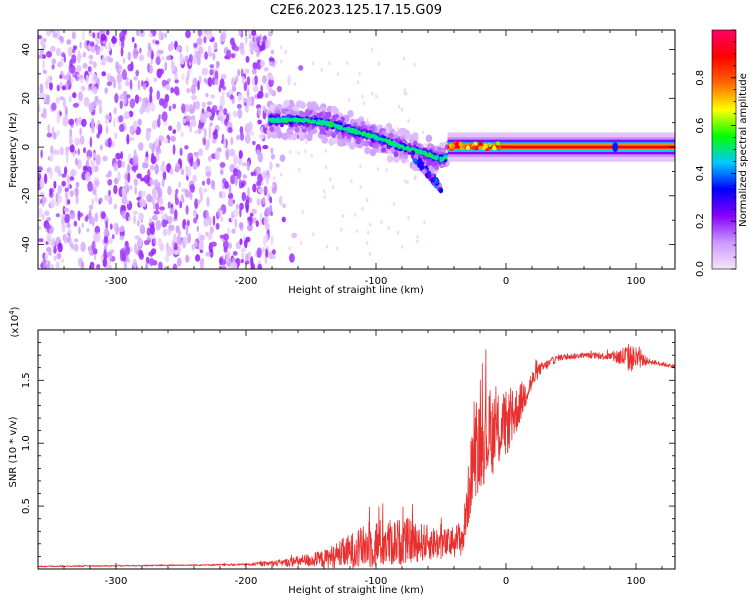 Image resolution: width=750 pixels, height=604 pixels. I want to click on snr-ytick-label: 0.5, so click(26, 506).